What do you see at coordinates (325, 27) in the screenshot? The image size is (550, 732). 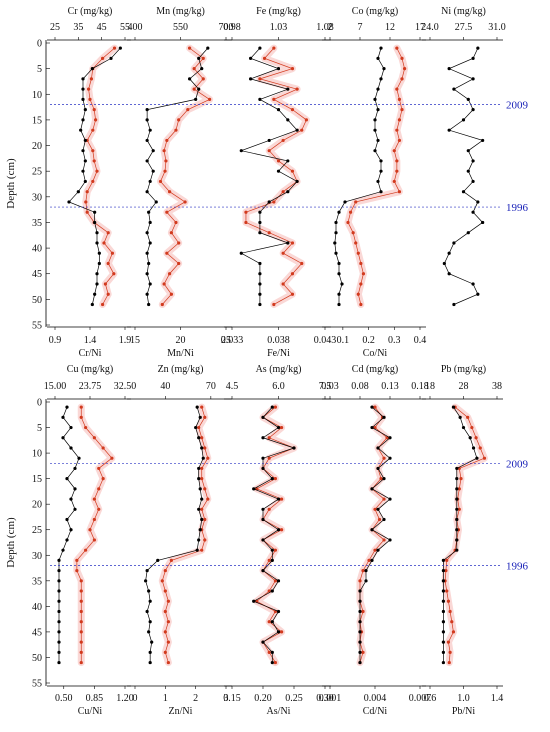 I see `top-tick-label: 1.08` at bounding box center [325, 27].